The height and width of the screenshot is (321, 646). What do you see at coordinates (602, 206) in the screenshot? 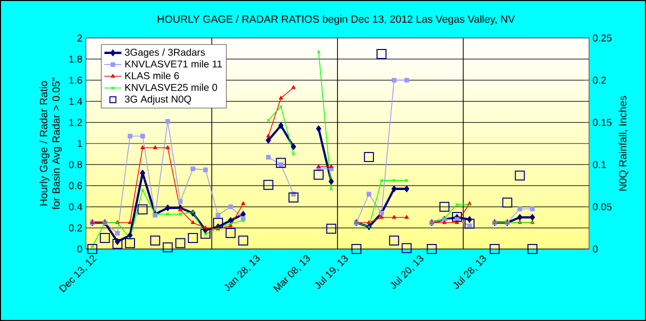
I see `y2-tick-label: 0.05` at bounding box center [602, 206].